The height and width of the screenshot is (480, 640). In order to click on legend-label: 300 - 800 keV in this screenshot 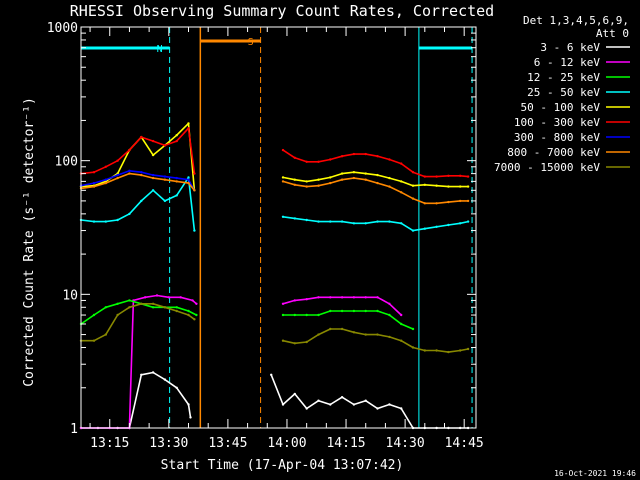, I will do `click(557, 137)`.